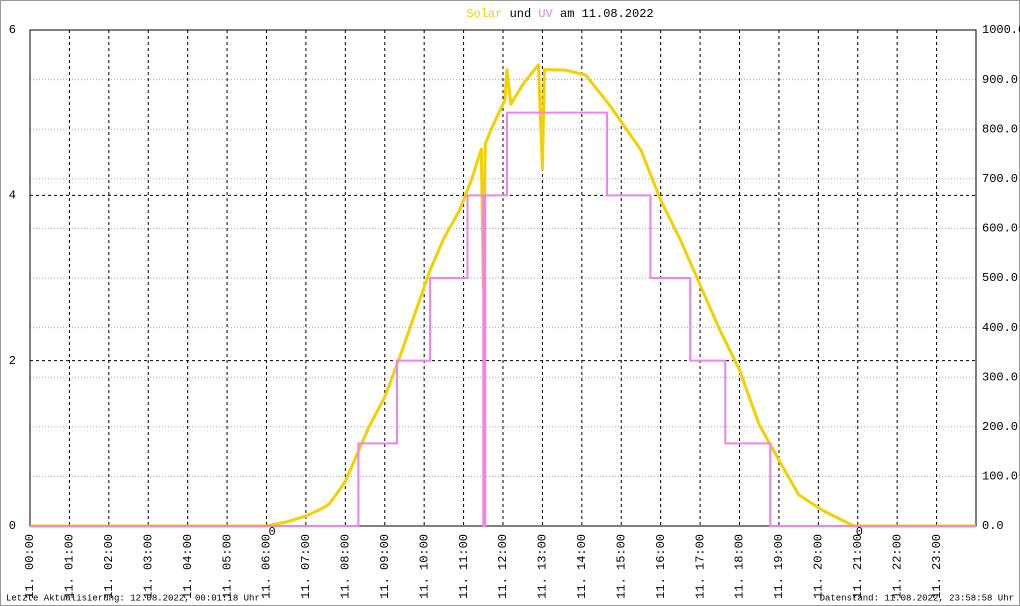  Describe the element at coordinates (1000, 179) in the screenshot. I see `y2-tick-label: 700.0` at that location.